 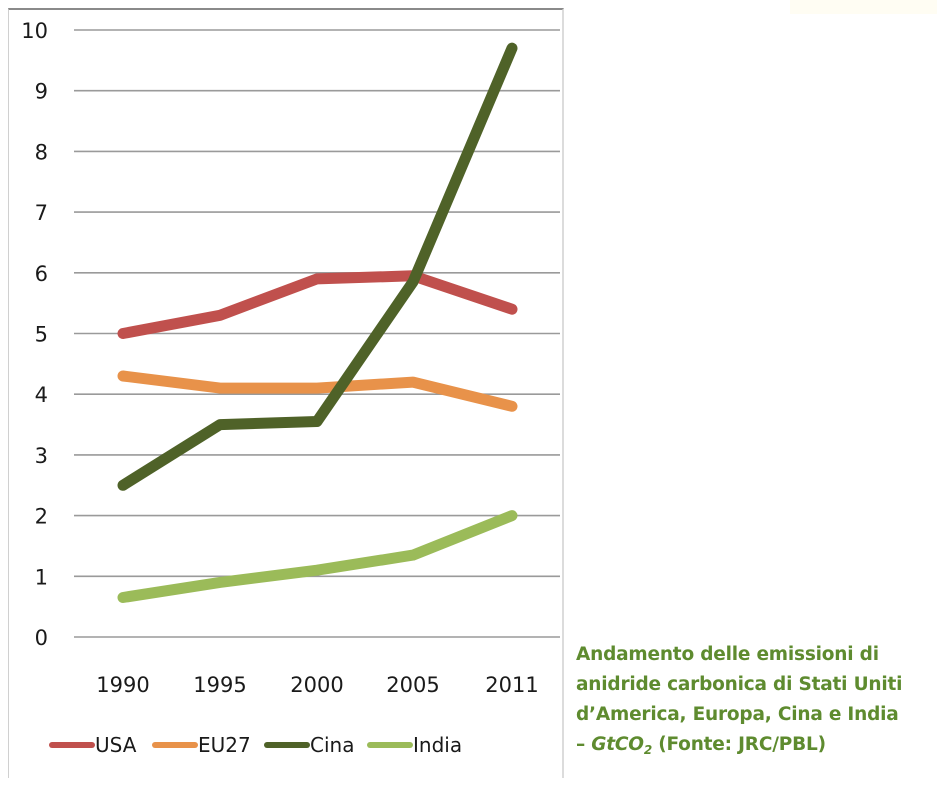 I want to click on y-tick-label: 0, so click(x=41, y=638).